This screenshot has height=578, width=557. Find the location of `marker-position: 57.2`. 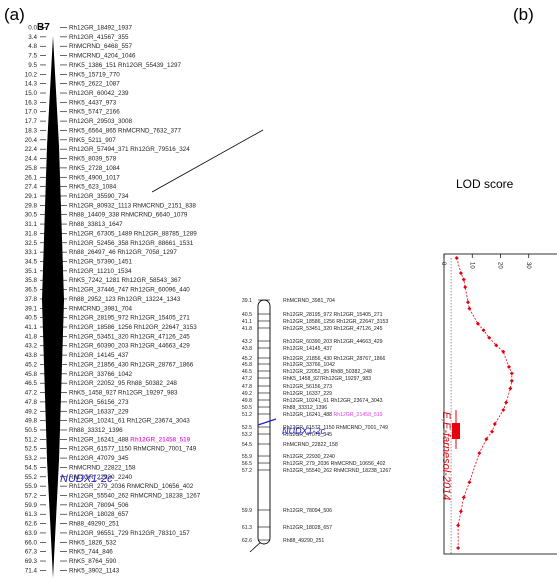

marker-position: 57.2 is located at coordinates (31, 496).